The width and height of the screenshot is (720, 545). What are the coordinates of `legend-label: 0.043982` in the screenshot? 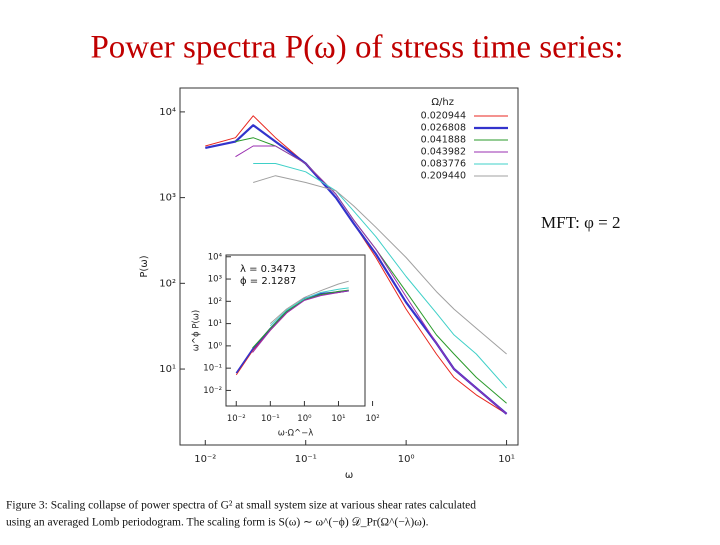 It's located at (443, 152).